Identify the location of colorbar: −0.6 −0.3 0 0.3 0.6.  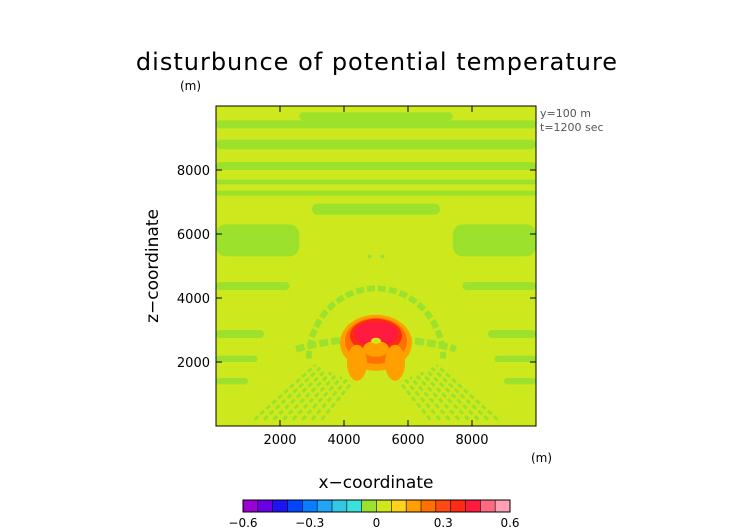
(374, 514).